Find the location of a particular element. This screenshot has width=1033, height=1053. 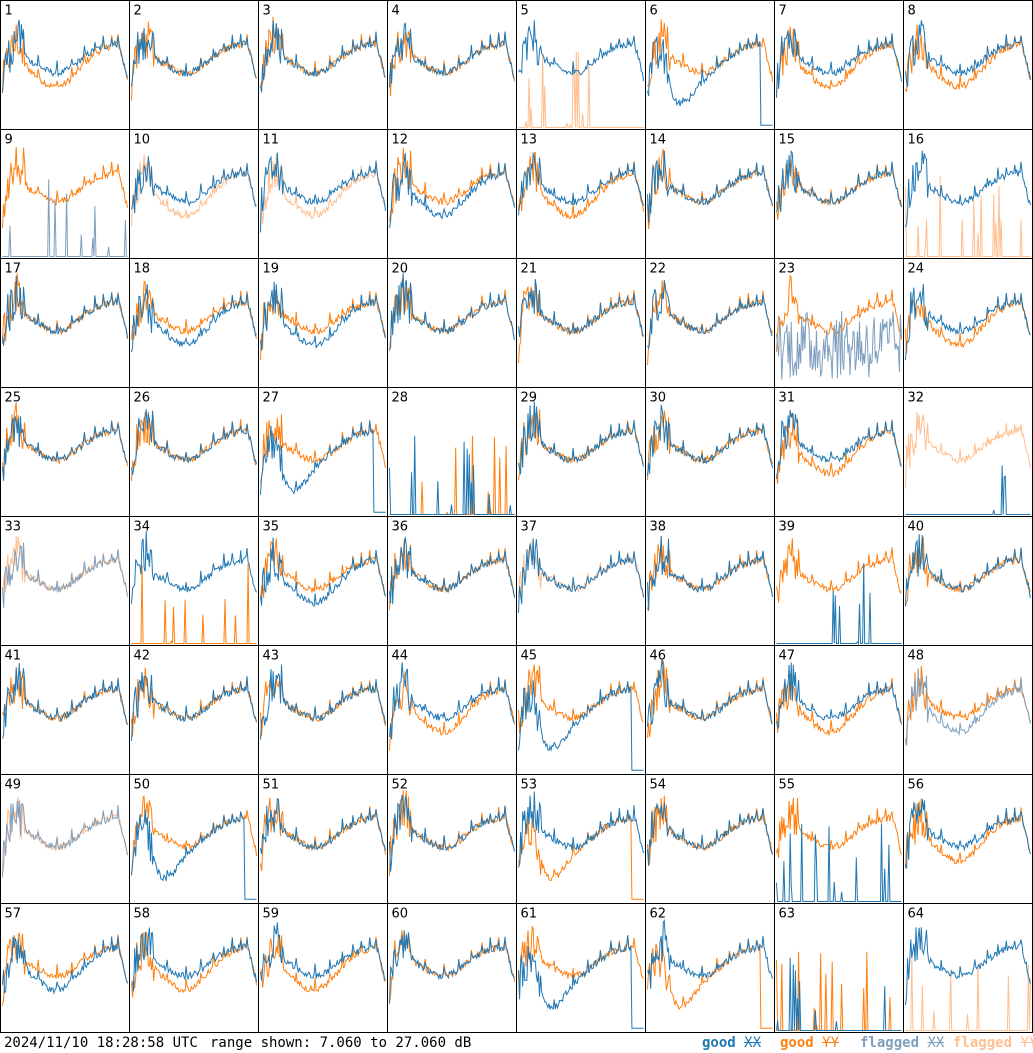

panel-label: 61 is located at coordinates (529, 914).